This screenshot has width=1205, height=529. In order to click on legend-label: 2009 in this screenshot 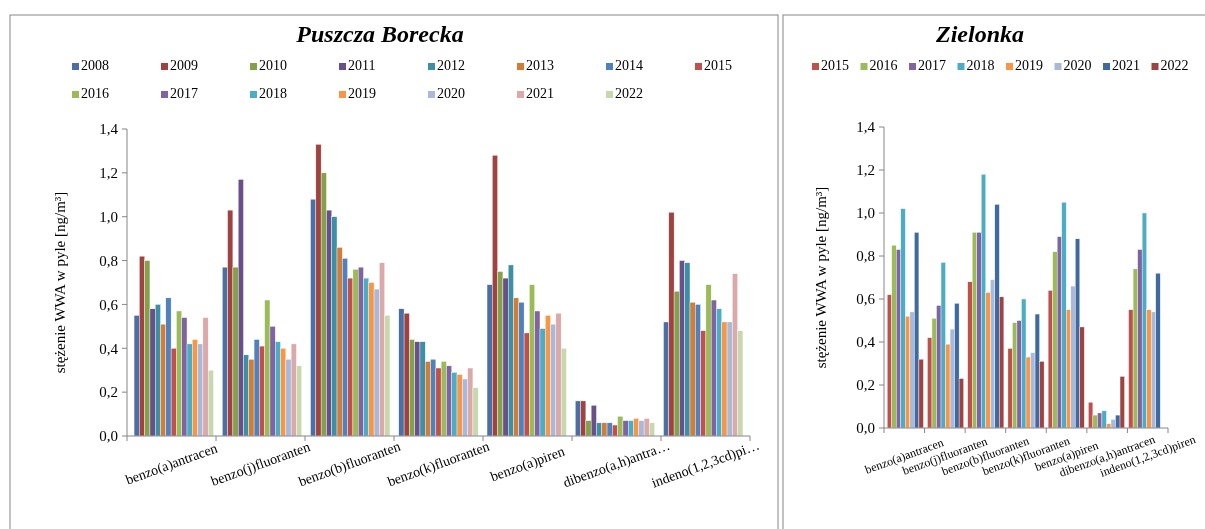, I will do `click(184, 65)`.